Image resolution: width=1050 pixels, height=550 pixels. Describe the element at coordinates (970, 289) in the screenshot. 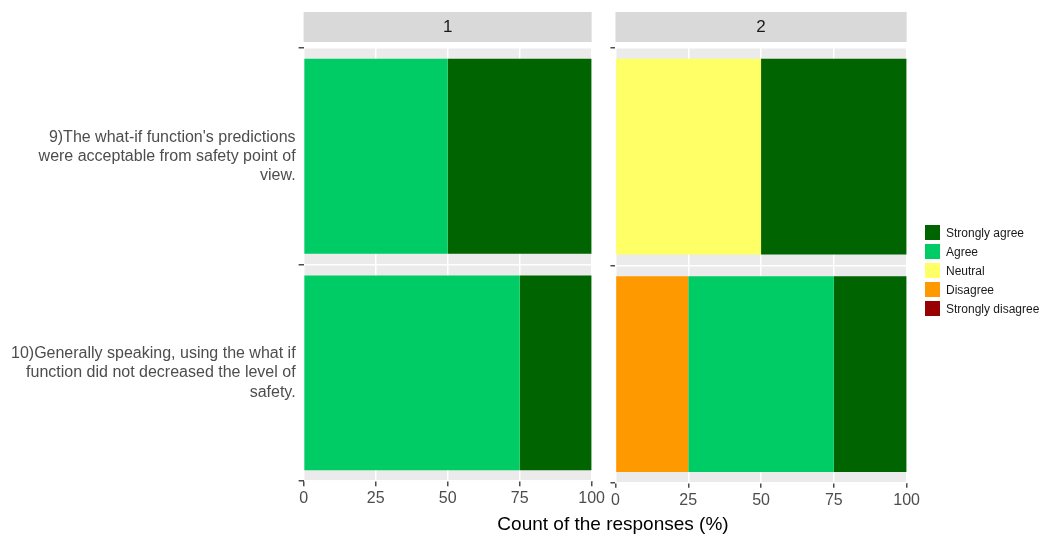

I see `legend-label: Disagree` at that location.